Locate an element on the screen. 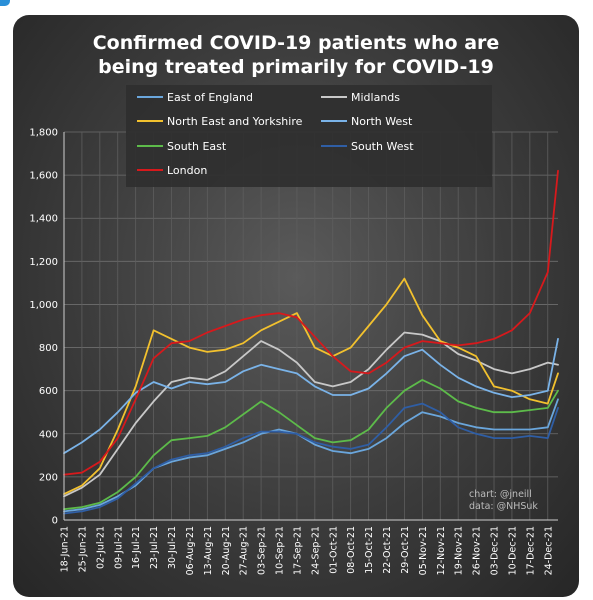 The width and height of the screenshot is (593, 600). x-tick-label: 17-Sep-21 is located at coordinates (297, 550).